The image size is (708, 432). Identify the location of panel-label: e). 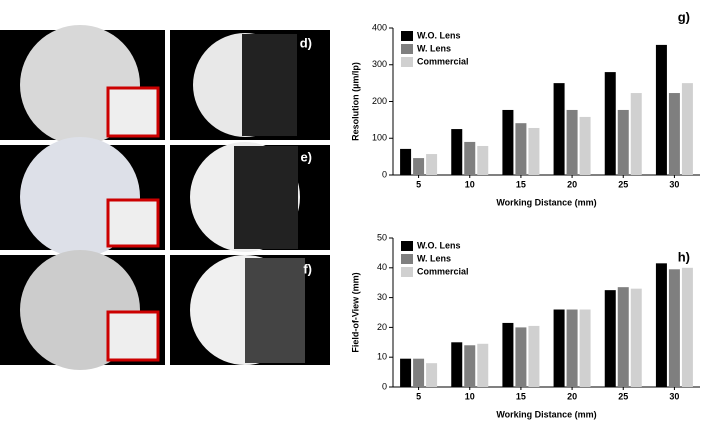
(306, 156).